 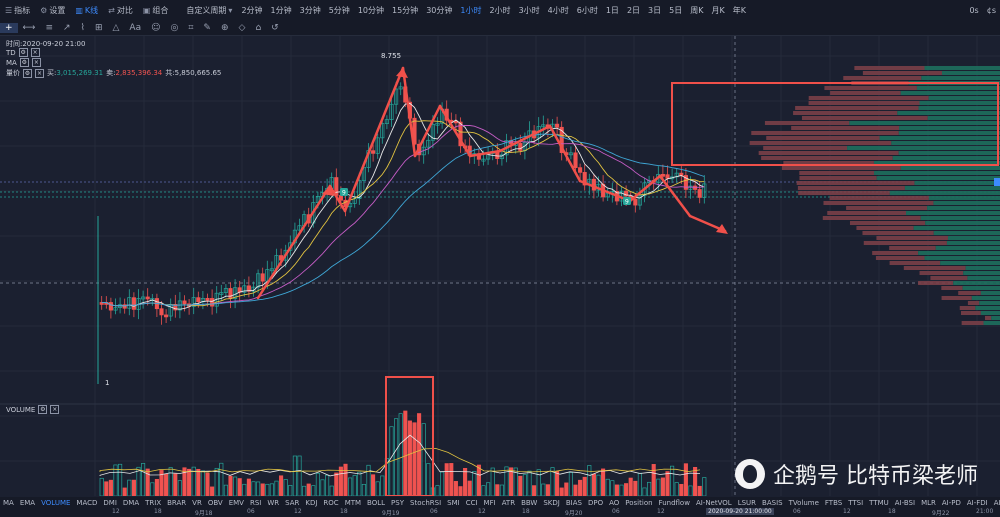 What do you see at coordinates (803, 502) in the screenshot?
I see `indicator-tab-tvolume: TVolume` at bounding box center [803, 502].